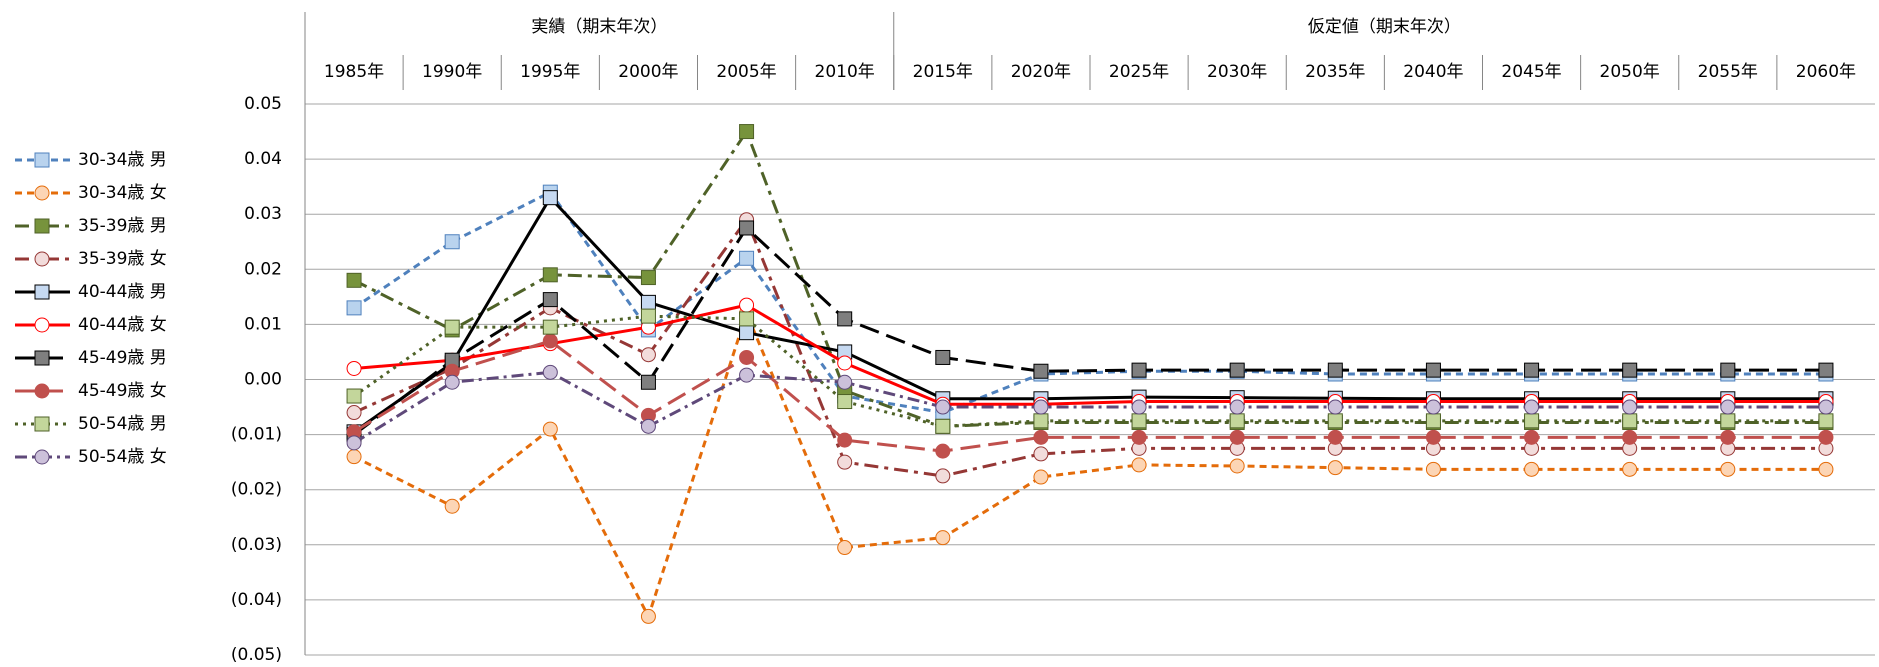 This screenshot has width=1879, height=667. Describe the element at coordinates (122, 259) in the screenshot. I see `legend-label: 35-39歳 女` at that location.